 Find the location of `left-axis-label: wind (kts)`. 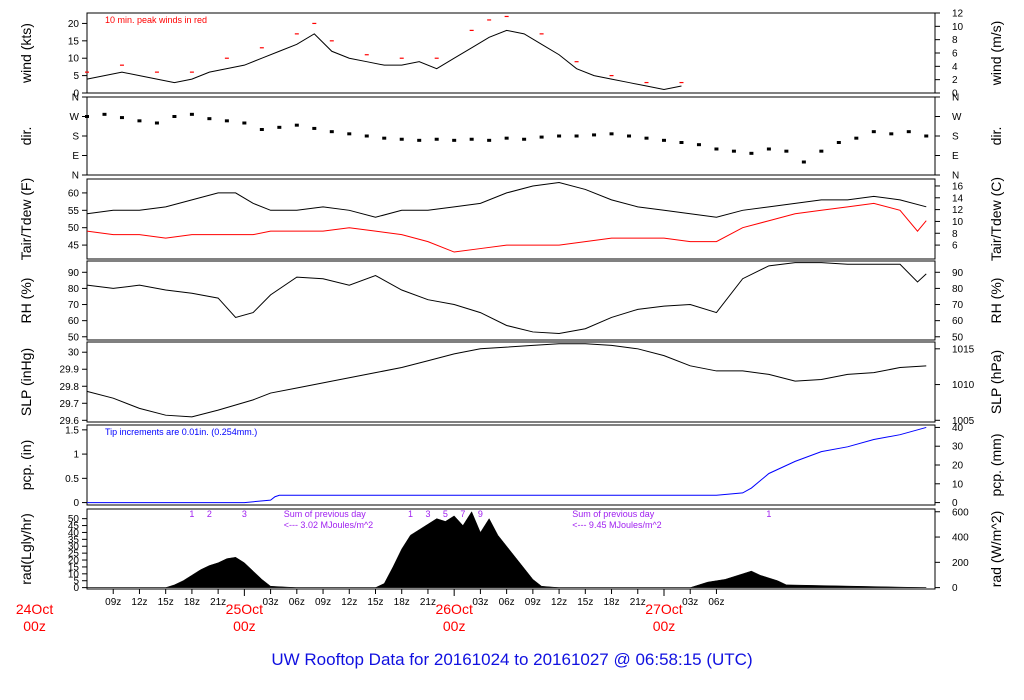

left-axis-label: wind (kts) is located at coordinates (26, 53).